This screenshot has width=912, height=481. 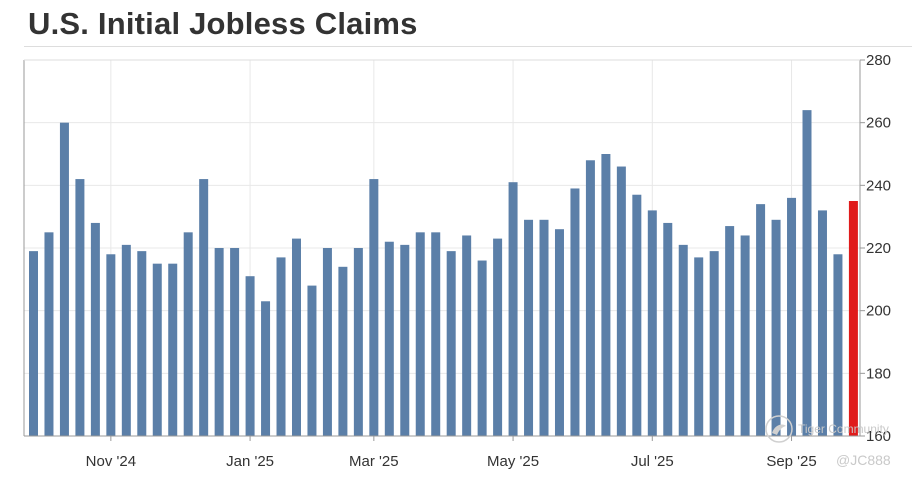 I want to click on watermark: Tiger Community, so click(x=826, y=429).